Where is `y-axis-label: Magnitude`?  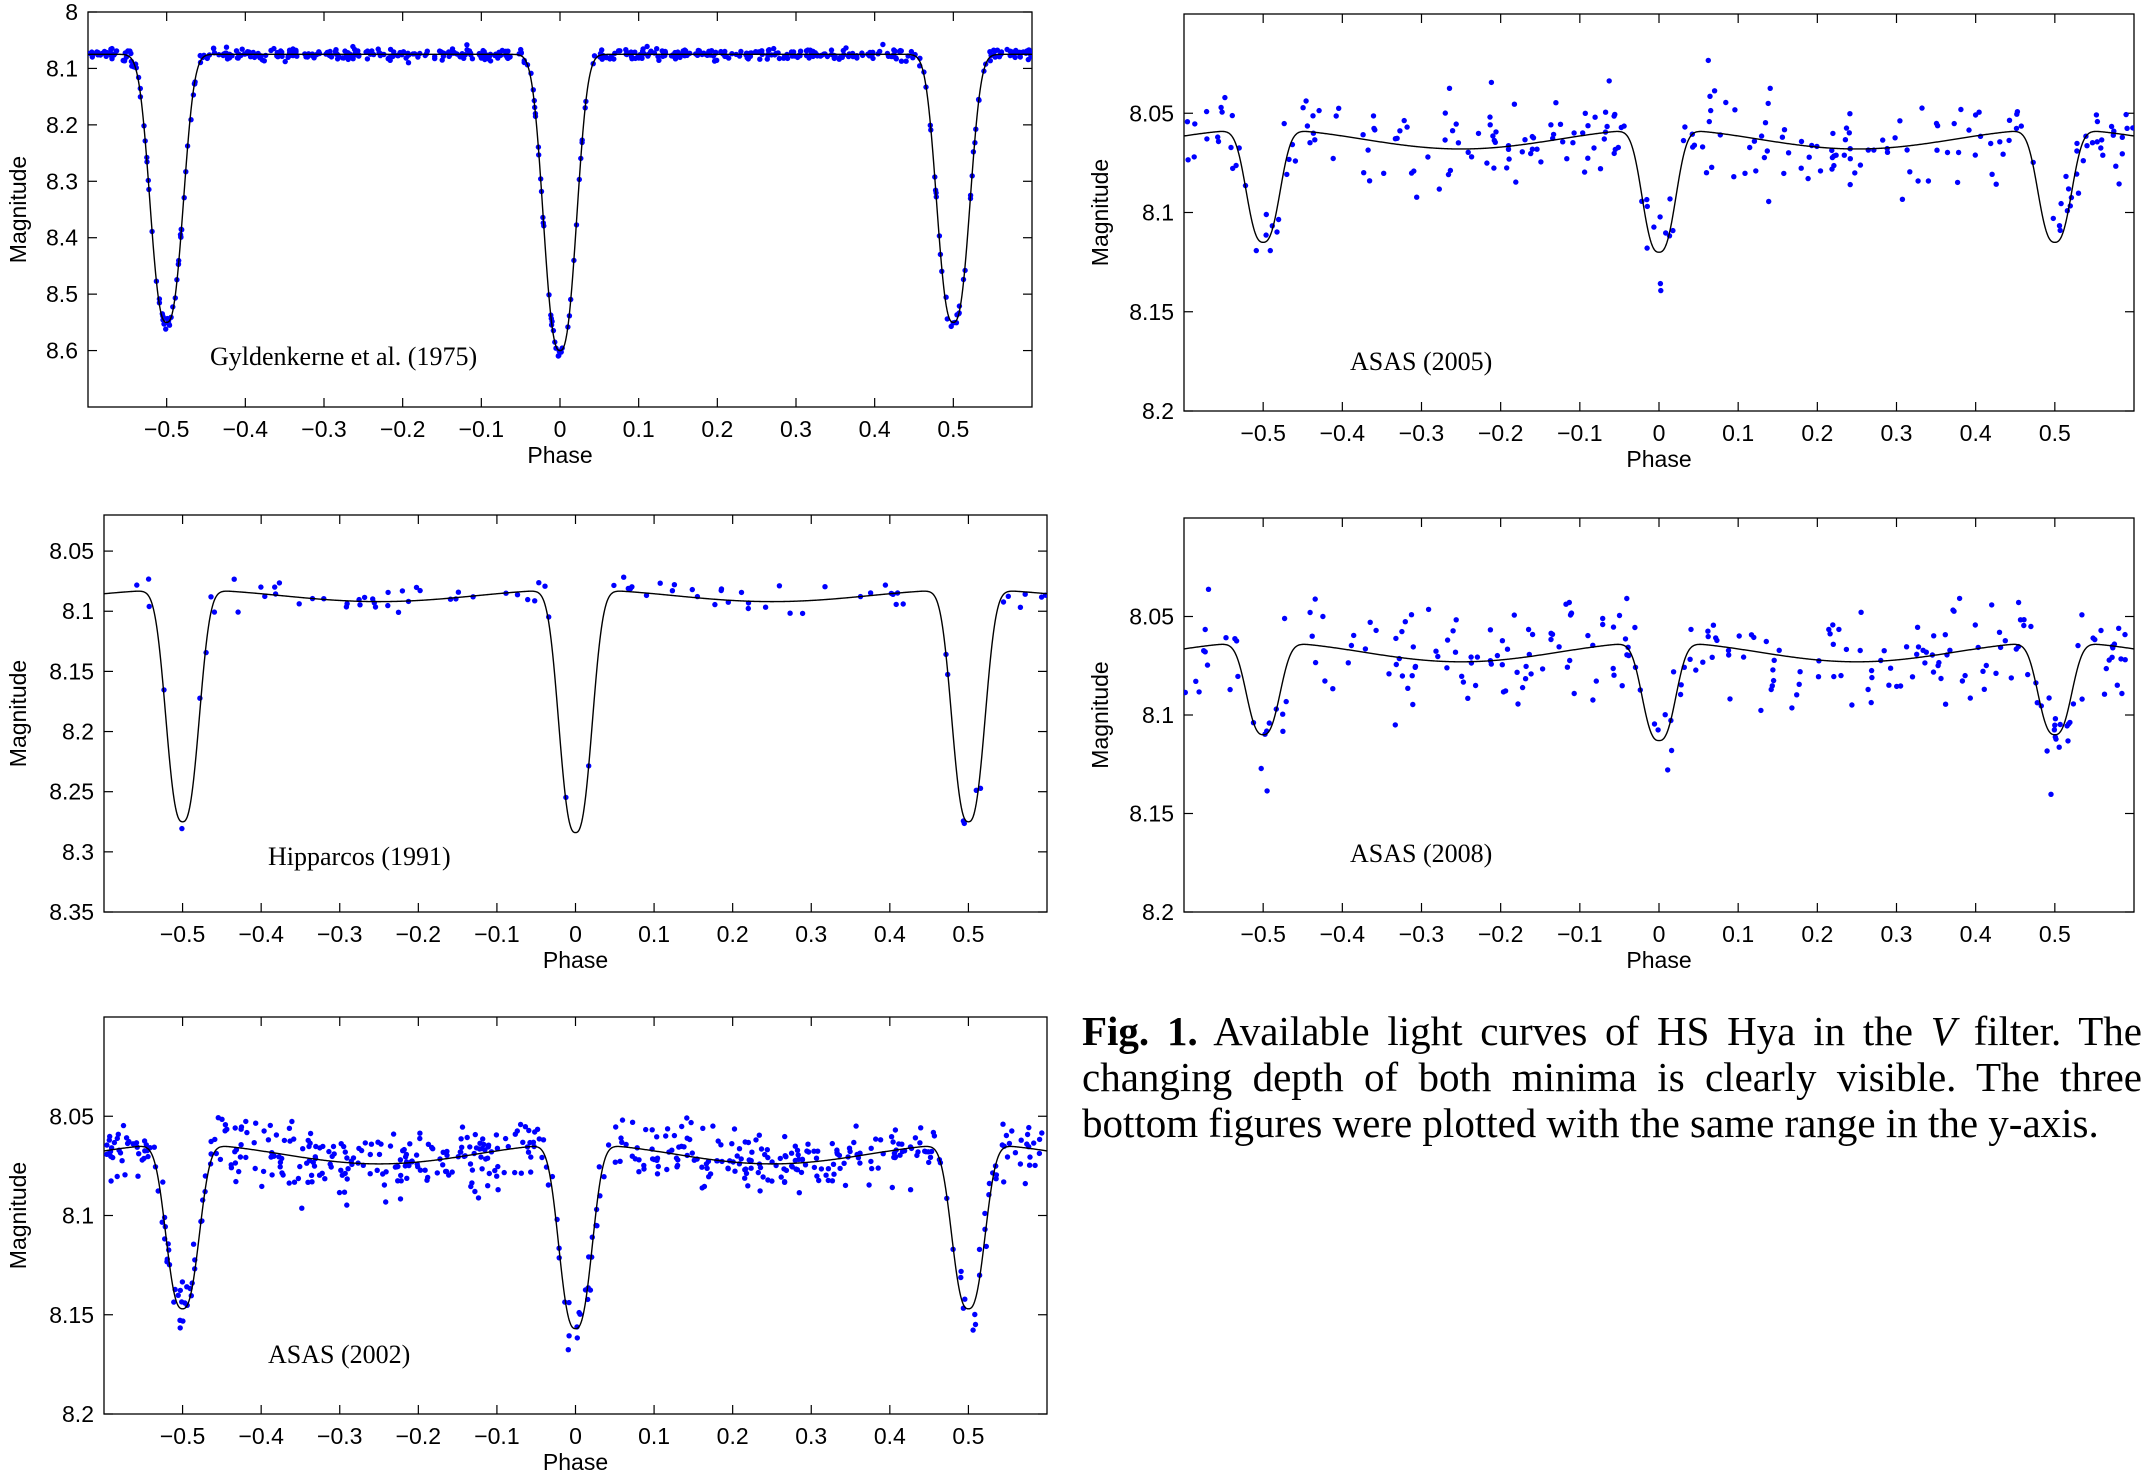 y-axis-label: Magnitude is located at coordinates (1100, 714).